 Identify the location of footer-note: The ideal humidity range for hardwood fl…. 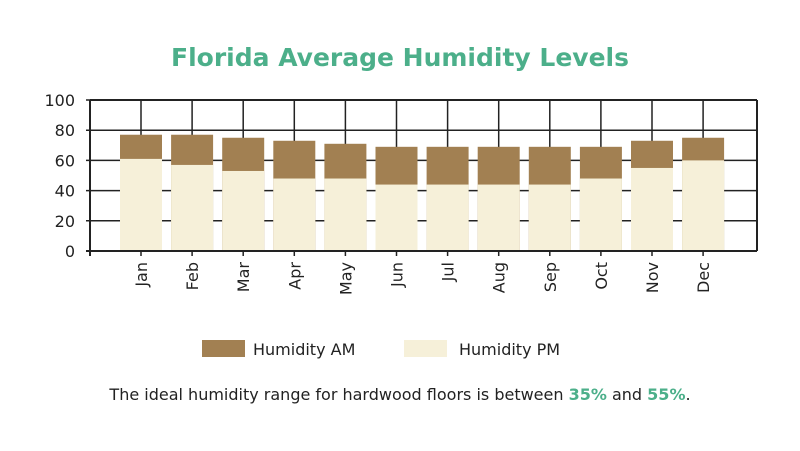
(400, 394).